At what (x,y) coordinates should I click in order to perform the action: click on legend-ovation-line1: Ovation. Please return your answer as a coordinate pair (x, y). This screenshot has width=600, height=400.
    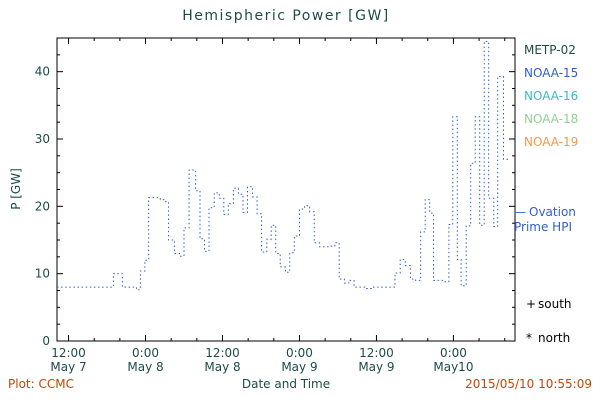
    Looking at the image, I should click on (552, 212).